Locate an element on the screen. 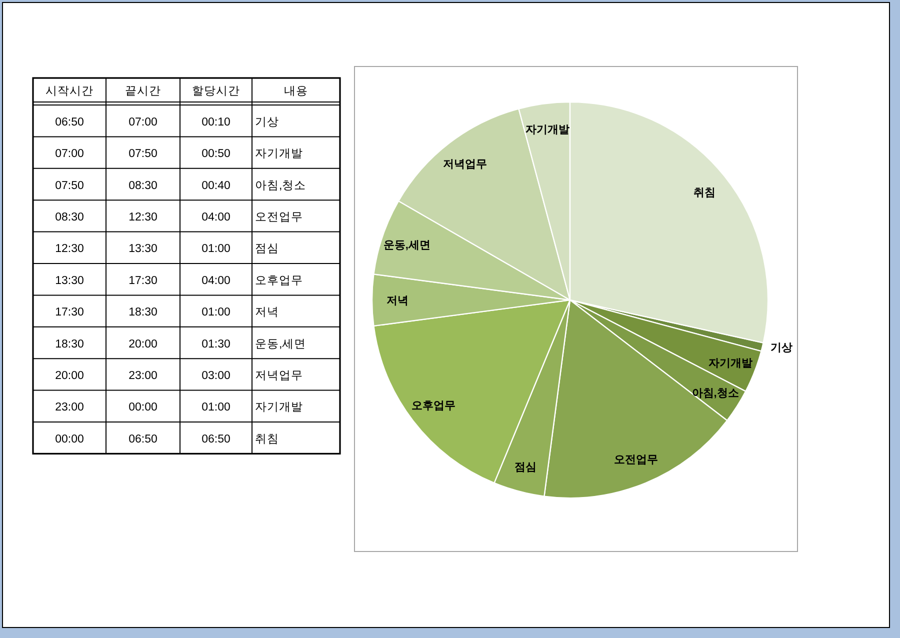 This screenshot has width=900, height=638. text: 00:50 is located at coordinates (216, 154).